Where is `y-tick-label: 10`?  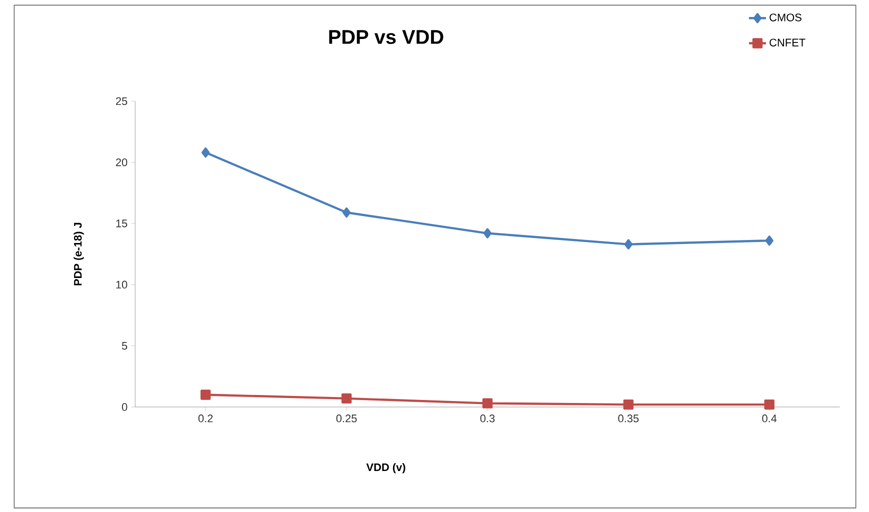 y-tick-label: 10 is located at coordinates (122, 284).